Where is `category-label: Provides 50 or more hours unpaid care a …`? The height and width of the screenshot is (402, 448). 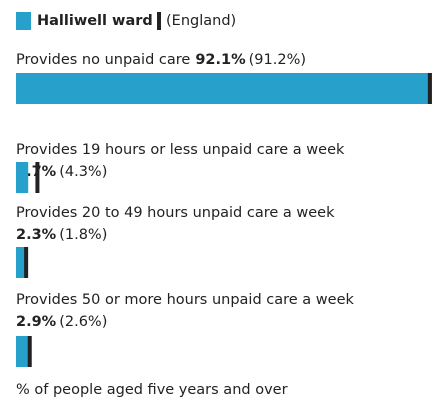
category-label: Provides 50 or more hours unpaid care a … is located at coordinates (185, 300).